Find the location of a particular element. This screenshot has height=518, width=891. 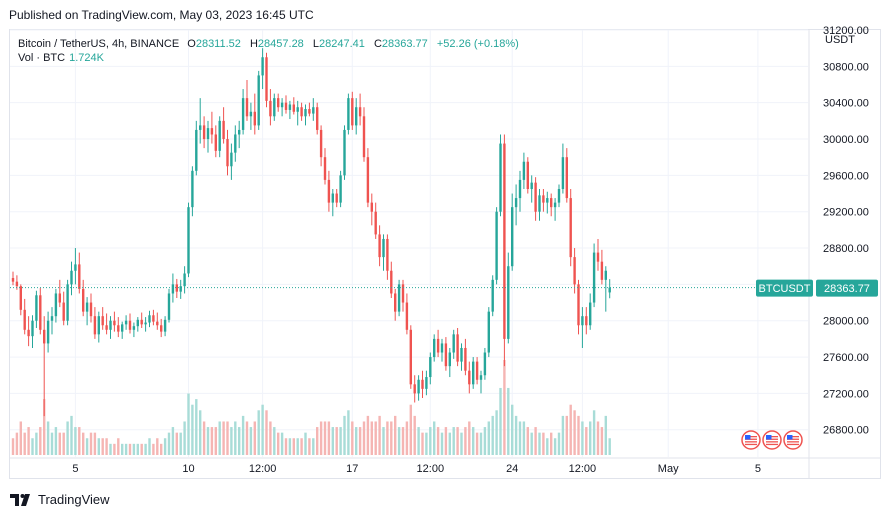

open-value: 28311.52 is located at coordinates (218, 44).